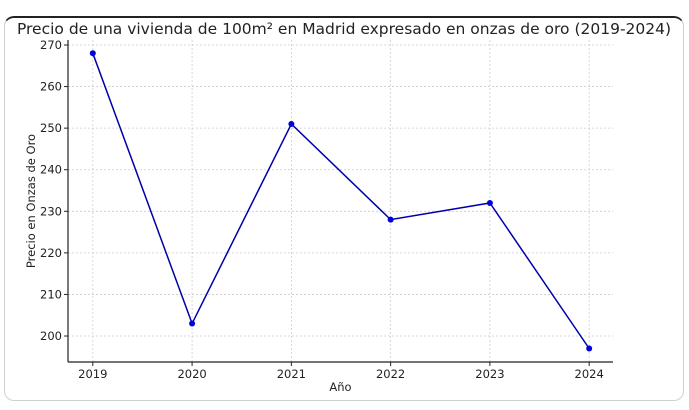  What do you see at coordinates (51, 87) in the screenshot?
I see `y-tick-label: 260` at bounding box center [51, 87].